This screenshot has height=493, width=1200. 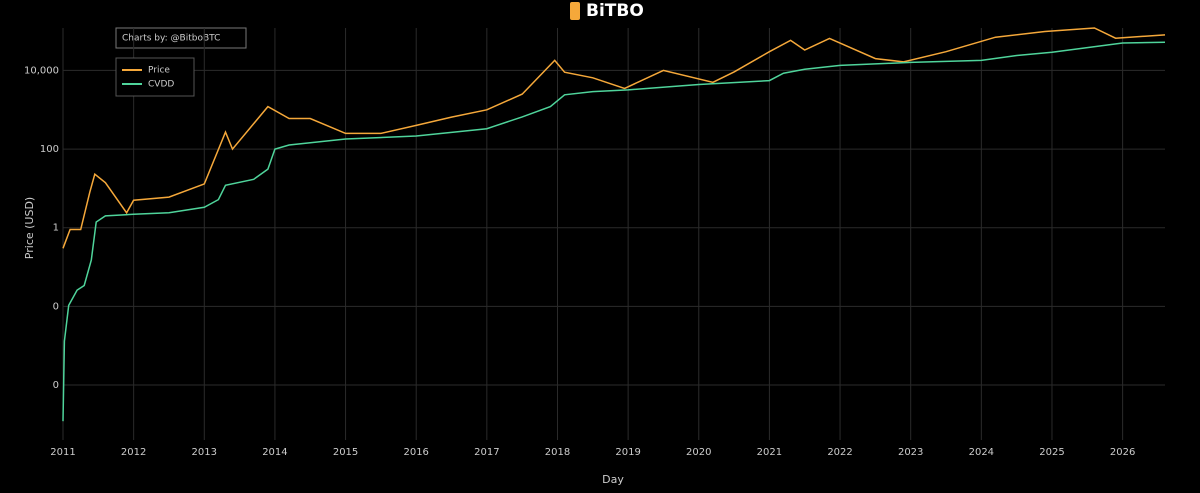 I want to click on y-axis-label: Price (USD), so click(x=29, y=228).